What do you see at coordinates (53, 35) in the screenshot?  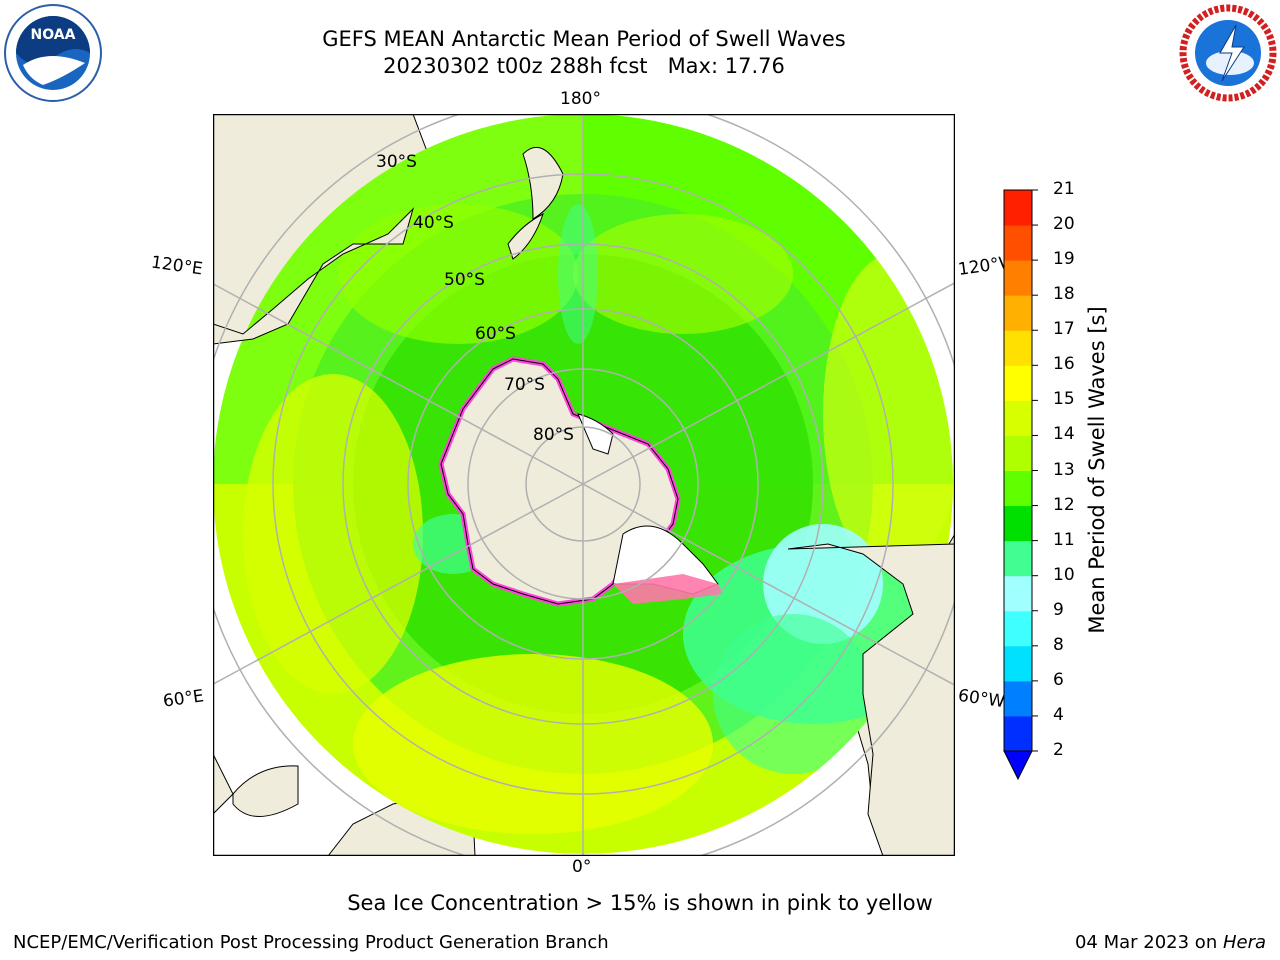 I see `svg-text: NOAA` at bounding box center [53, 35].